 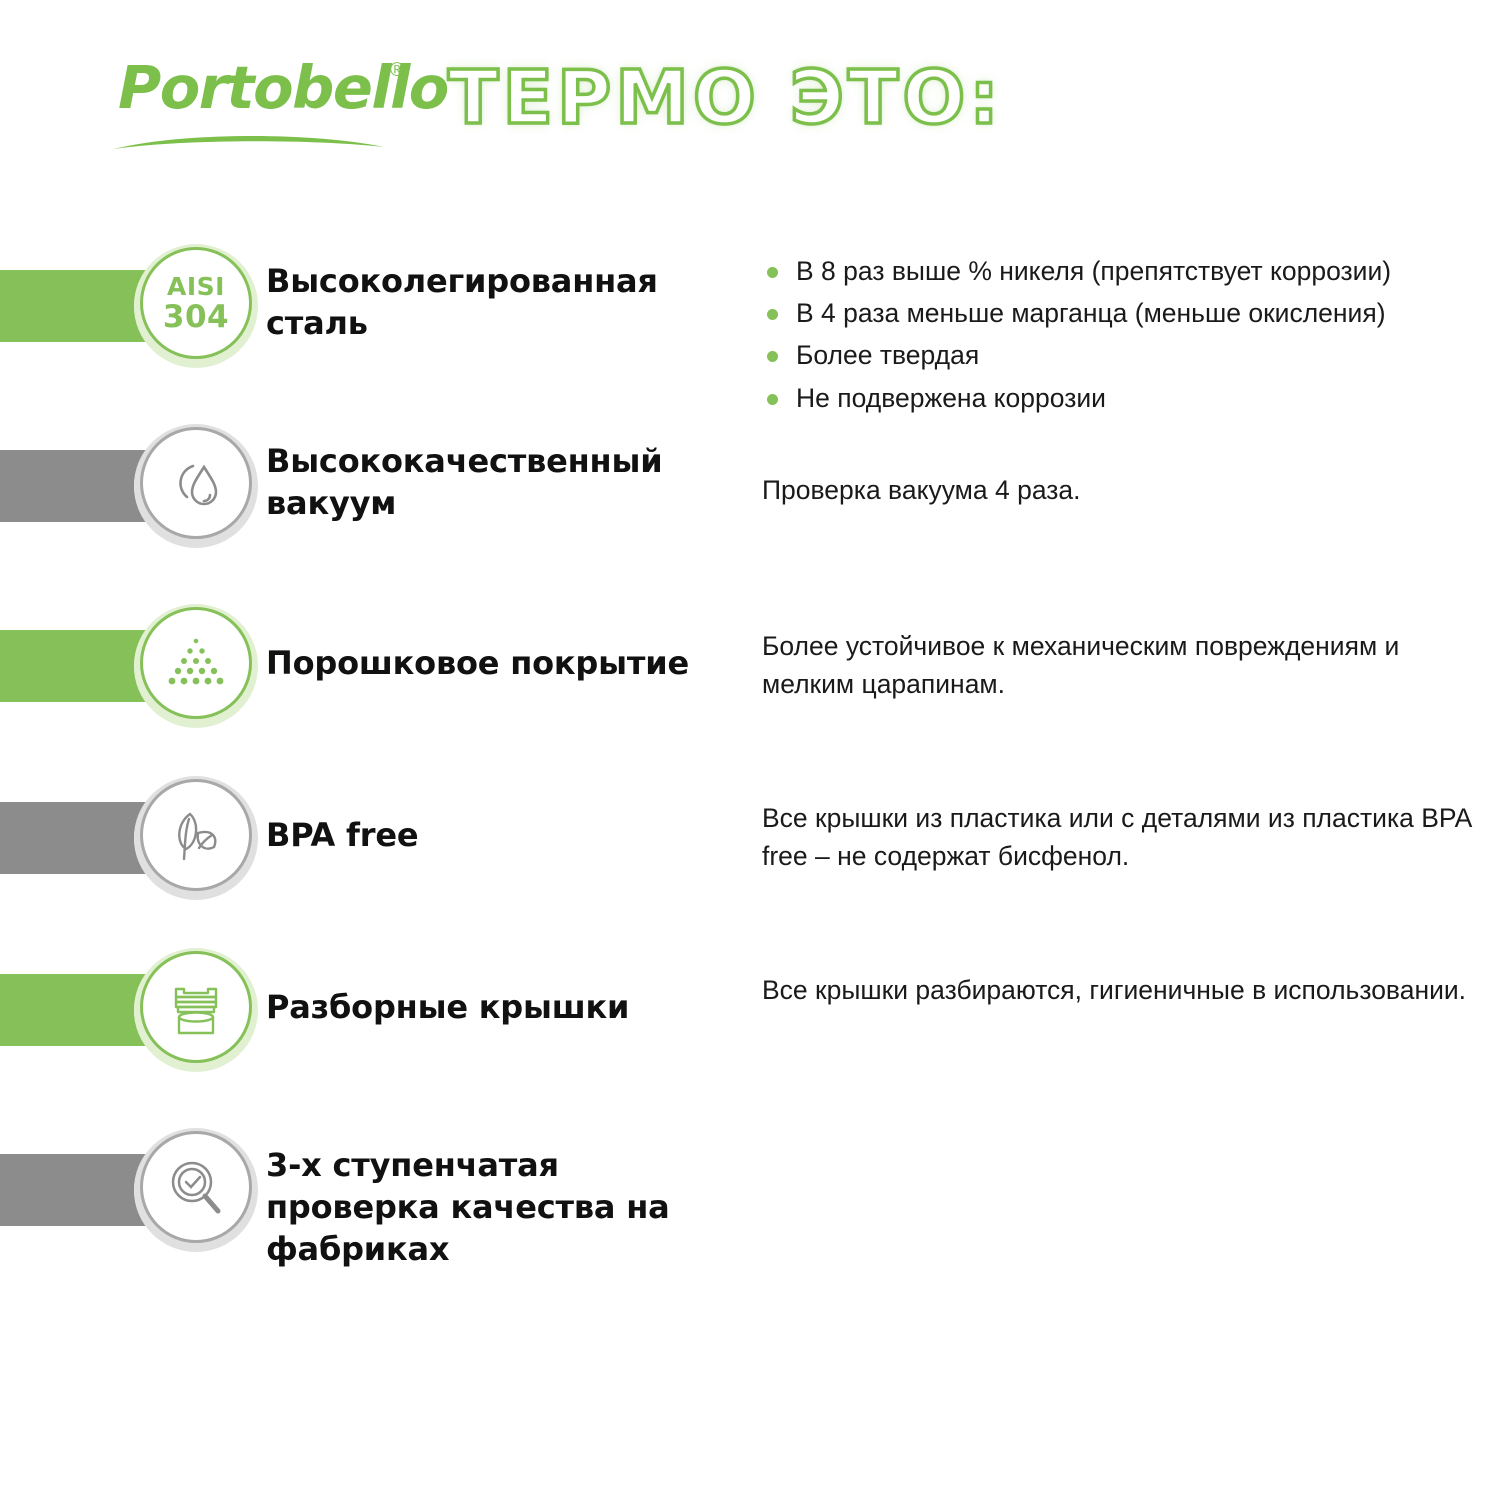 I want to click on page-title: ТЕРМО ЭТО:, so click(x=724, y=98).